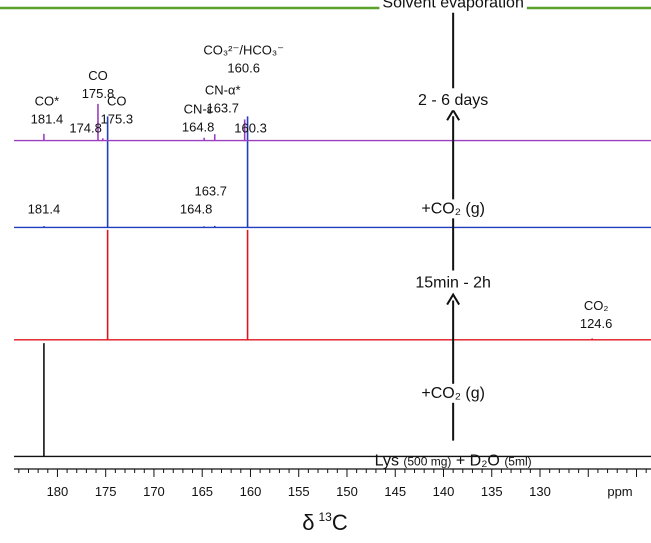 The width and height of the screenshot is (651, 543). What do you see at coordinates (98, 84) in the screenshot?
I see `peak-label: CO 175.8` at bounding box center [98, 84].